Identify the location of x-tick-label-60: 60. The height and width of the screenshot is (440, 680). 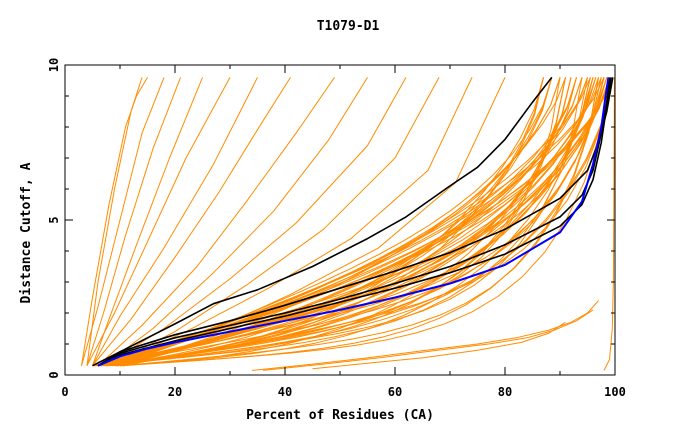
(395, 392).